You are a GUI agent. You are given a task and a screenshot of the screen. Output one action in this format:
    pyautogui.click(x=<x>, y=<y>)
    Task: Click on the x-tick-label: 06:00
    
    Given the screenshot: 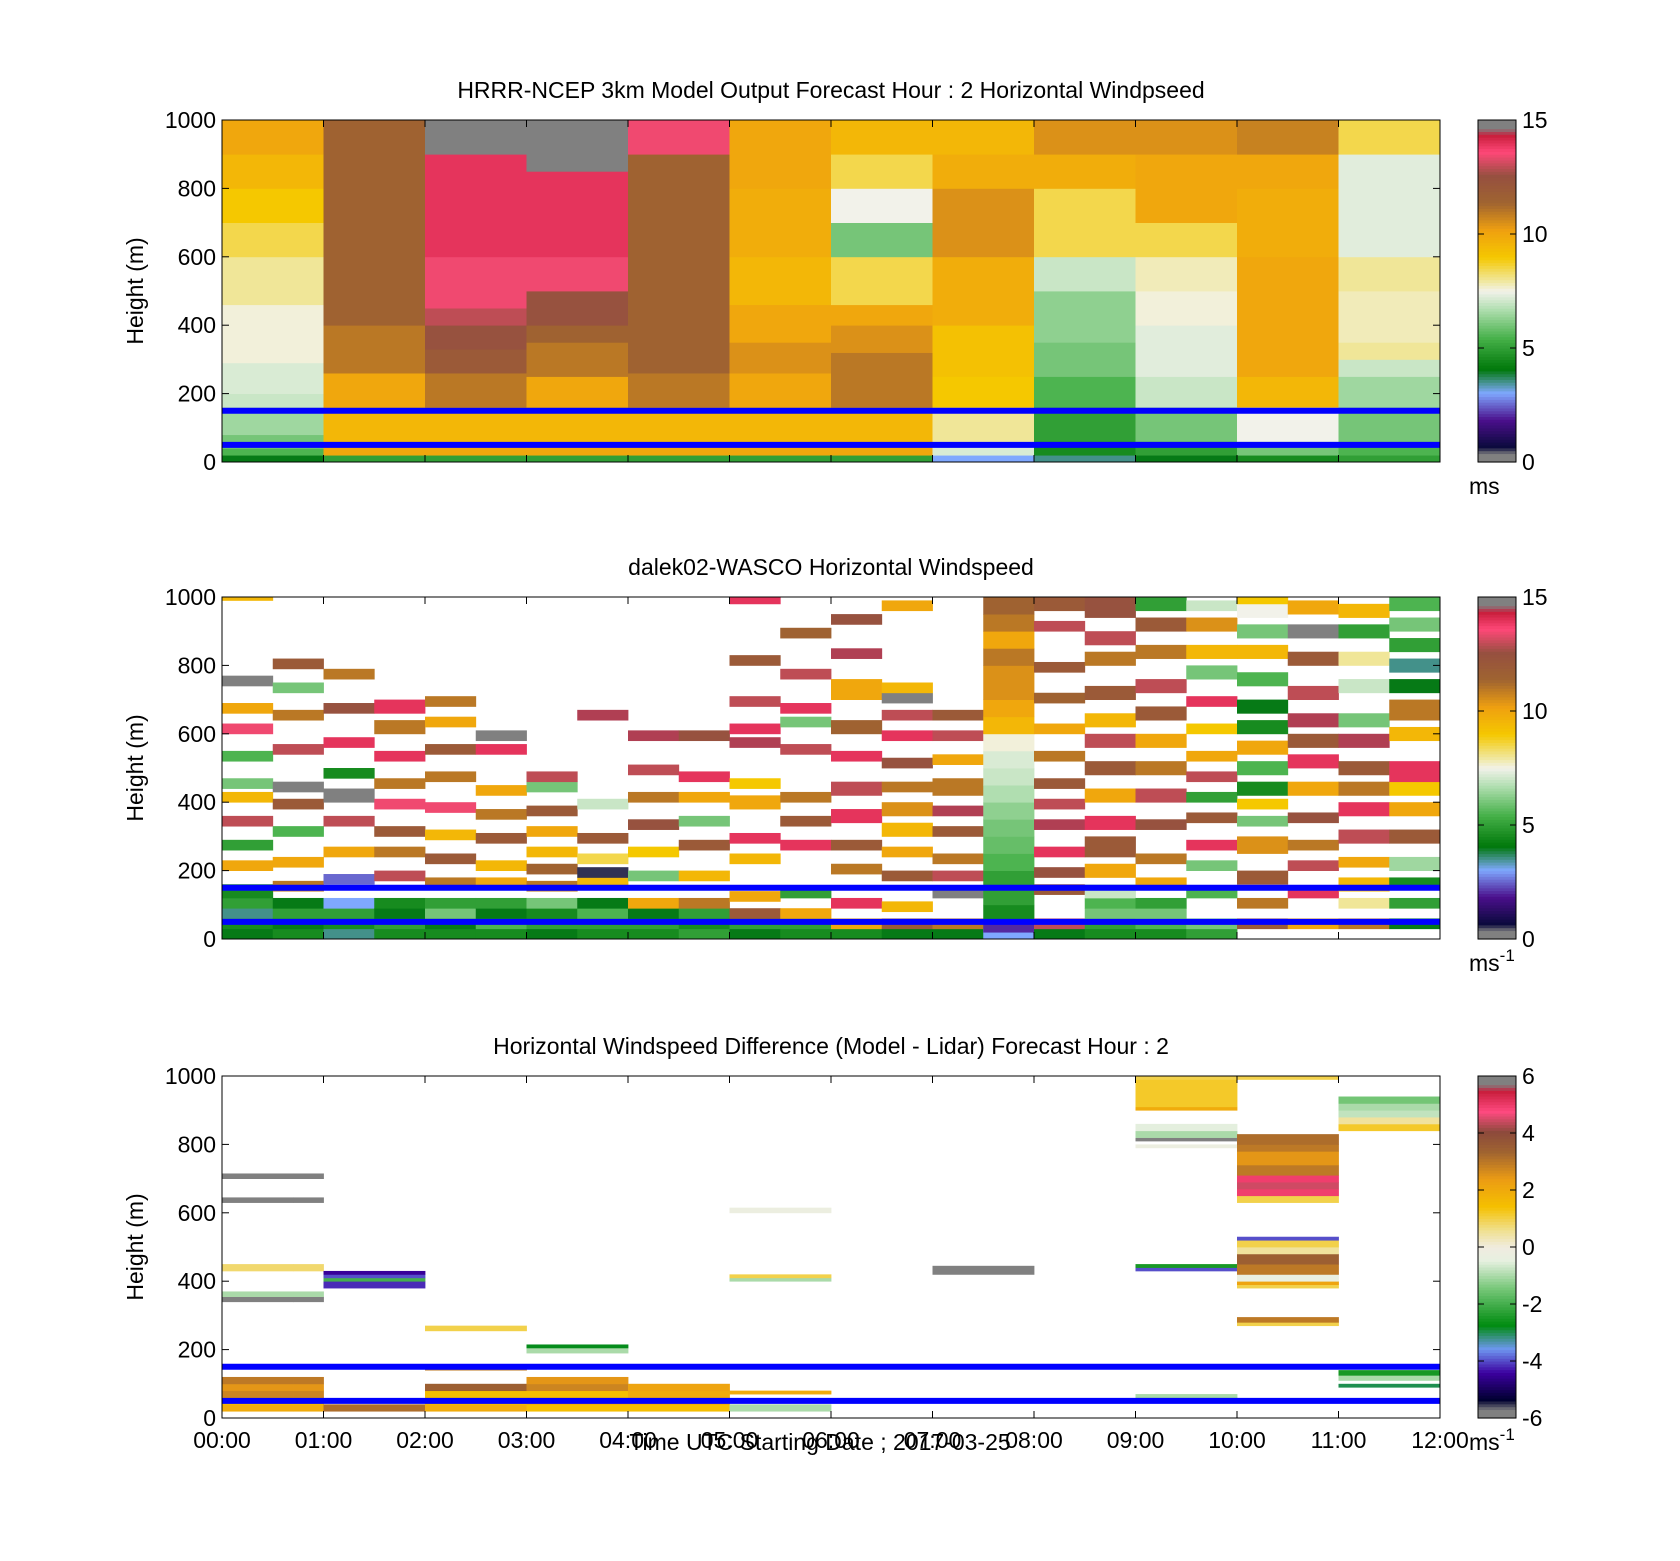 What is the action you would take?
    pyautogui.click(x=831, y=1440)
    